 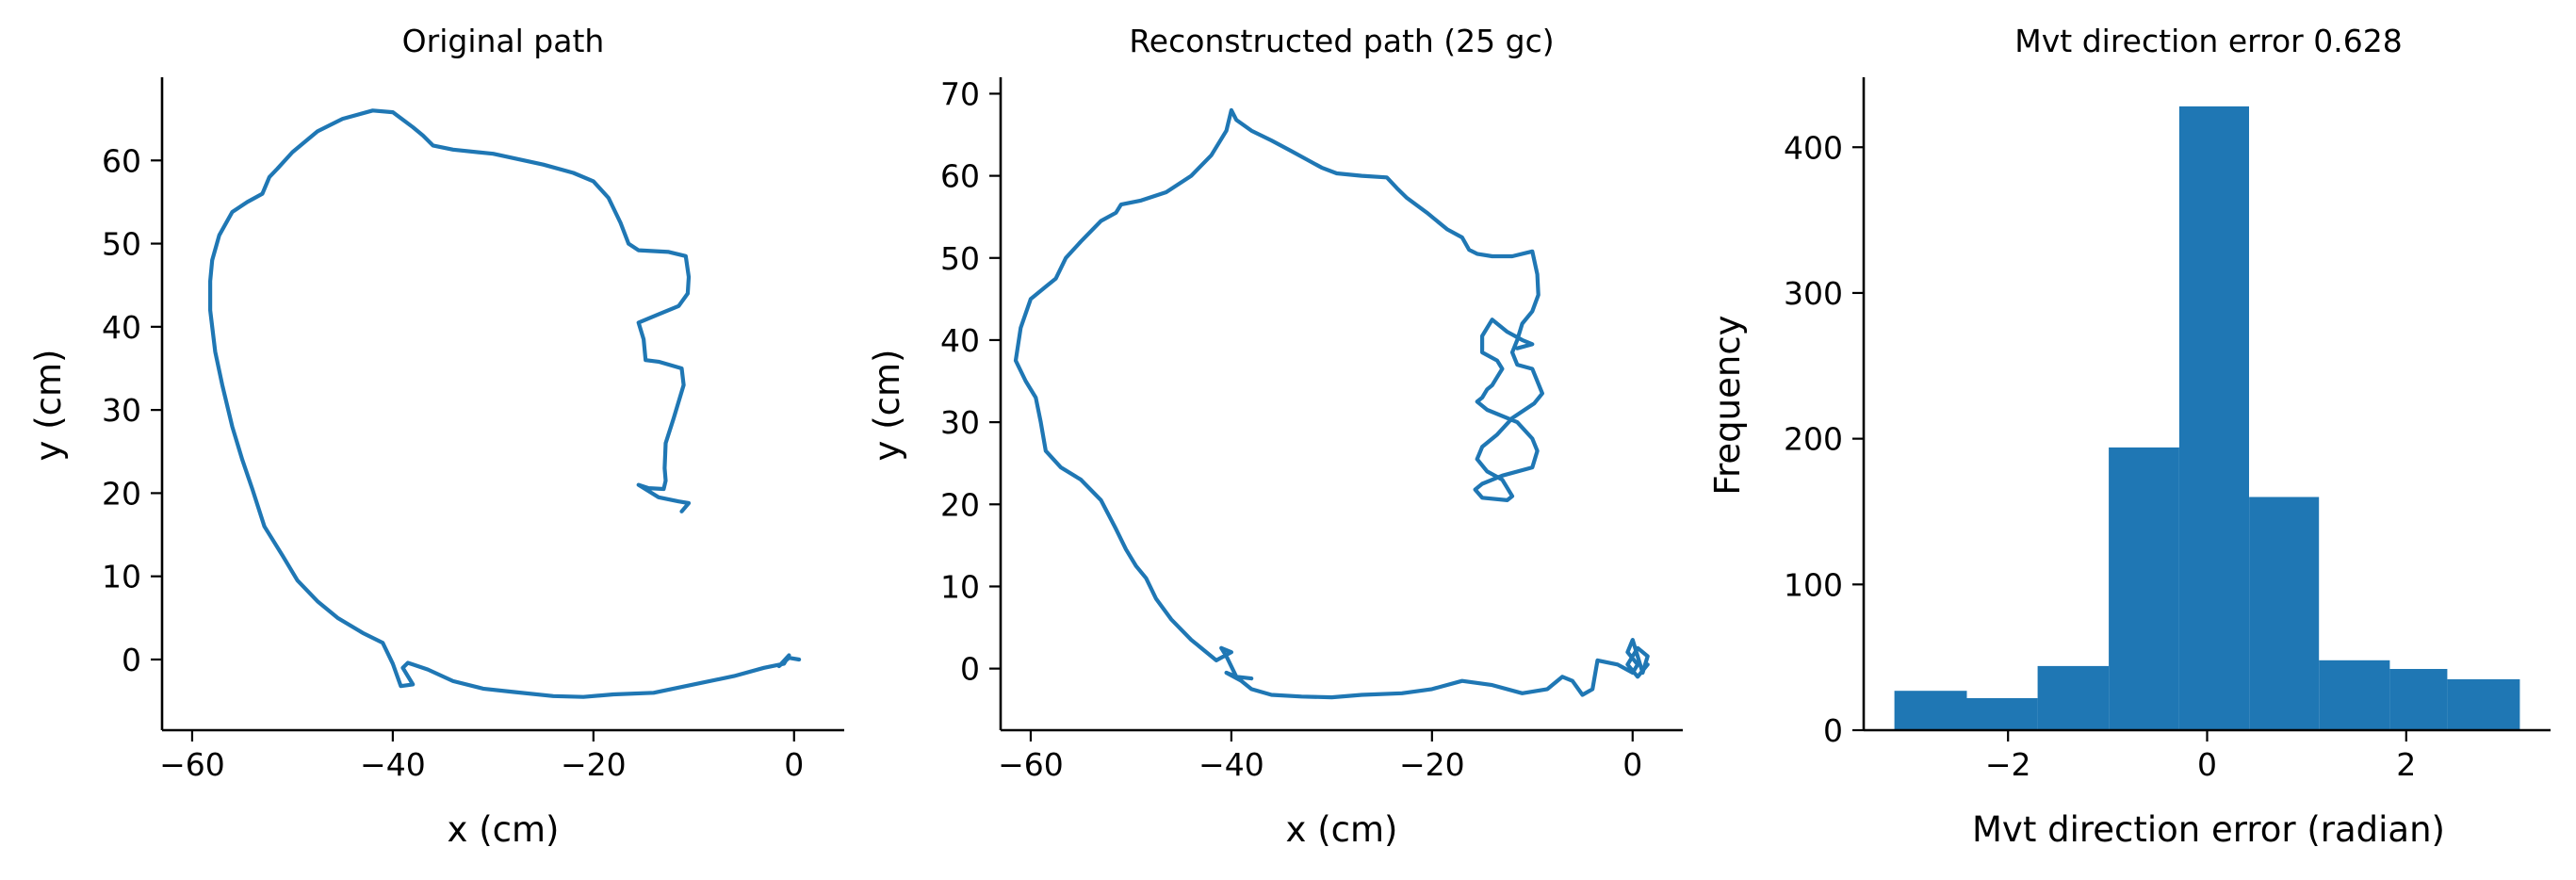 I want to click on y-tick-label: 200, so click(x=1813, y=439).